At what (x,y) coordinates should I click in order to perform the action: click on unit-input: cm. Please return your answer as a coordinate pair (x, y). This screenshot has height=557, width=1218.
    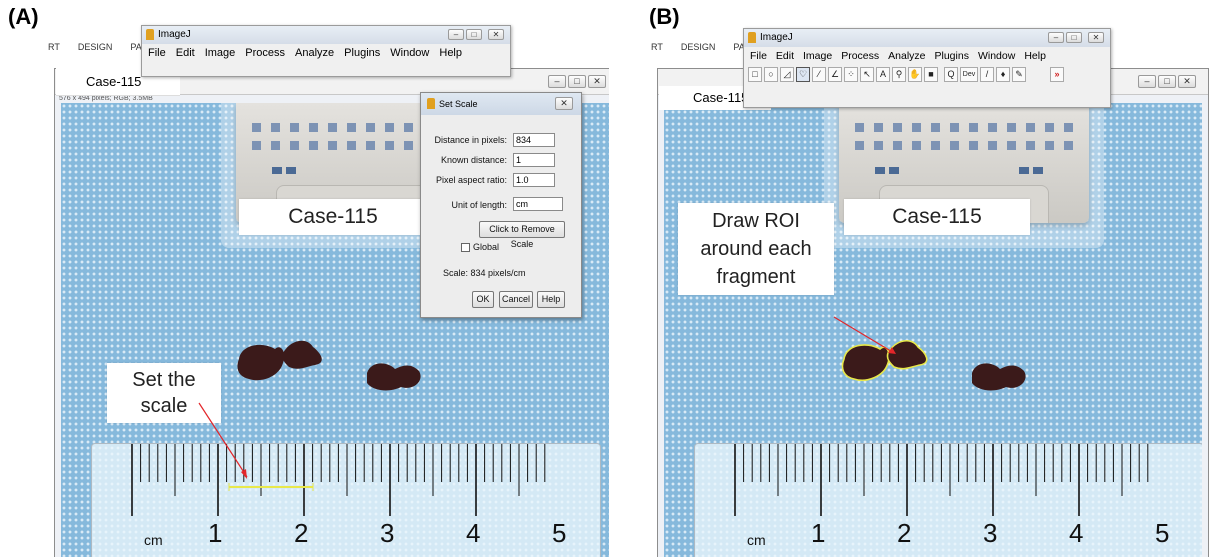
    Looking at the image, I should click on (538, 204).